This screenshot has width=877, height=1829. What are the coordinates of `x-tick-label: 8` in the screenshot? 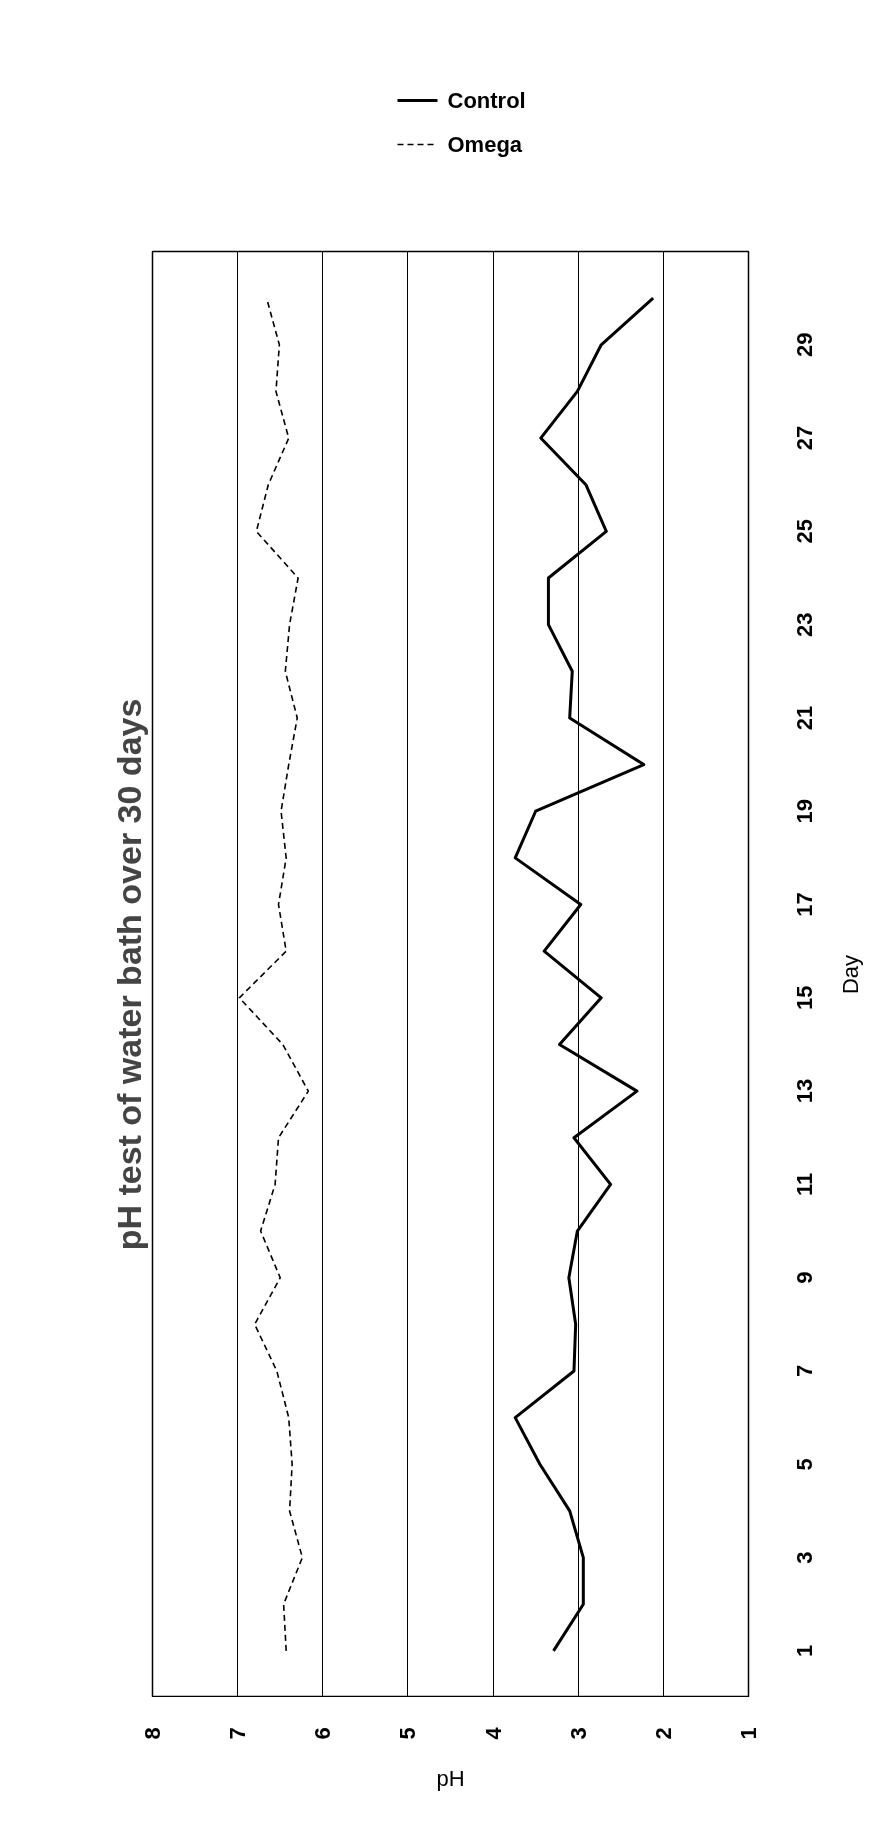 It's located at (152, 1733).